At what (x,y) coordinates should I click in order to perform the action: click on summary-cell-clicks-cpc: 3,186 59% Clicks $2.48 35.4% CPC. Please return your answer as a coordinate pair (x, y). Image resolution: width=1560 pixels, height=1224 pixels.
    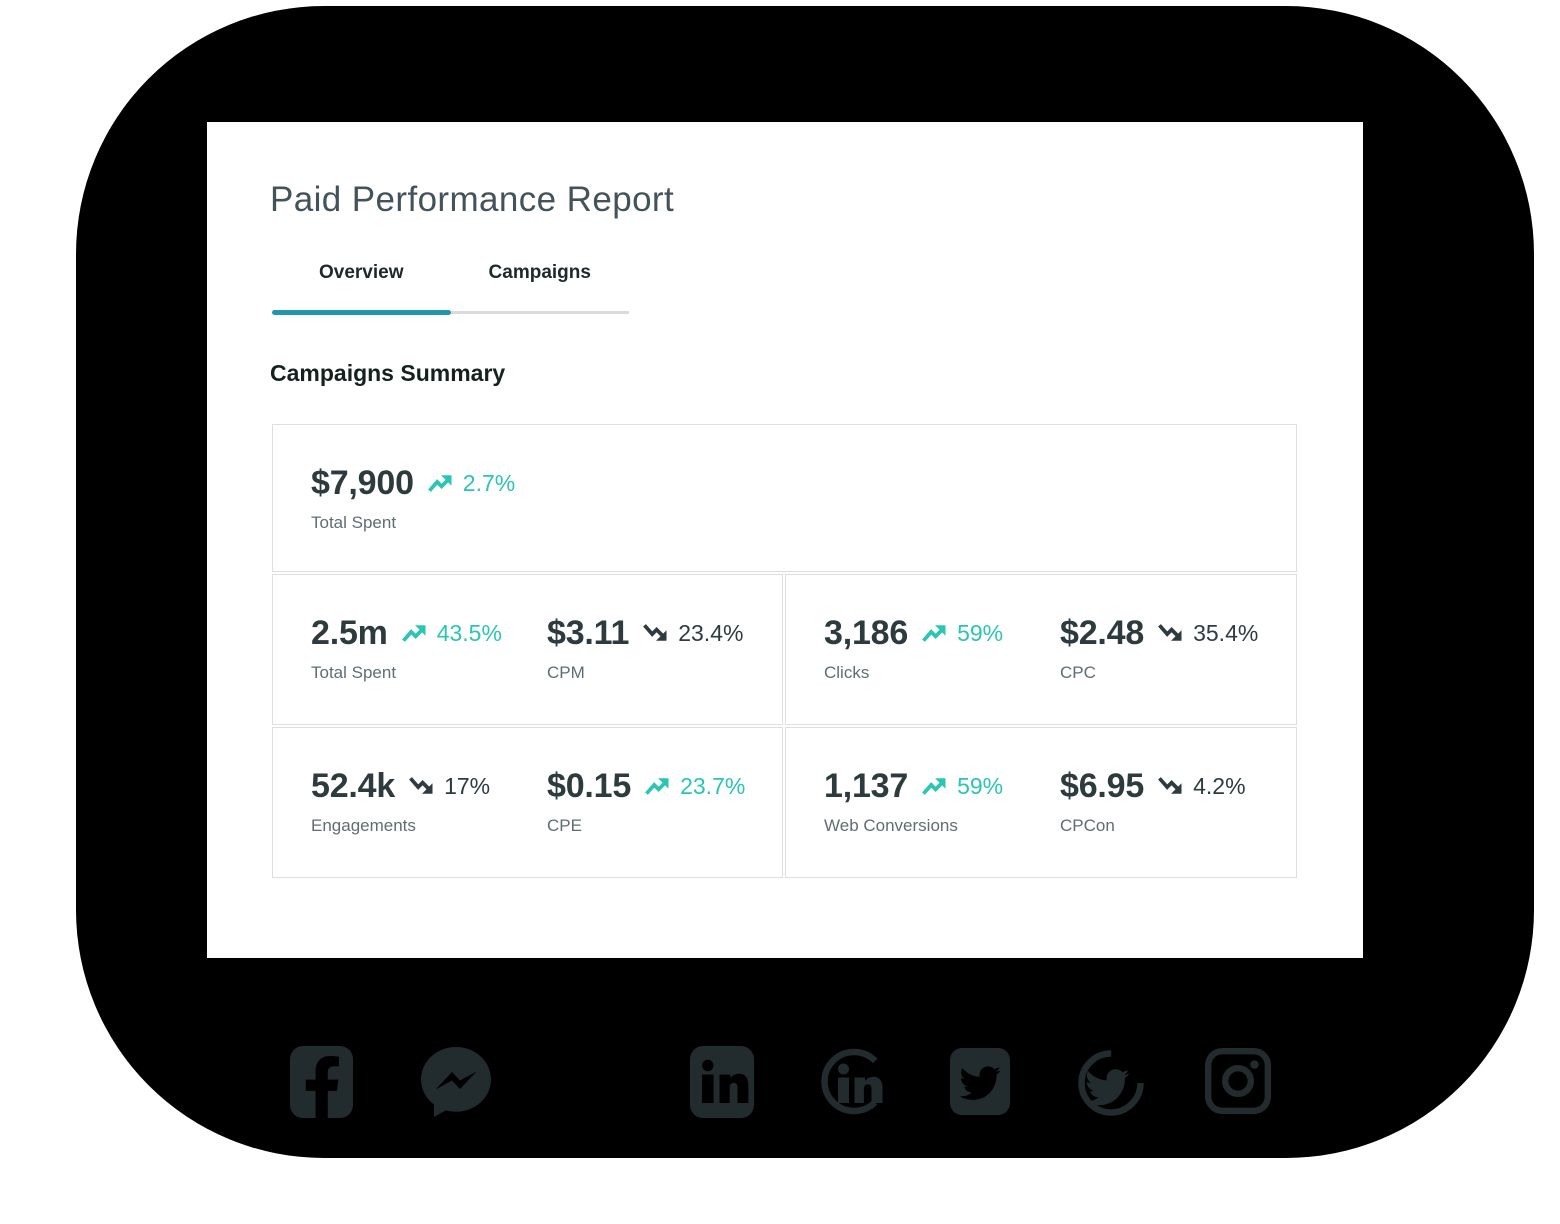
    Looking at the image, I should click on (1041, 649).